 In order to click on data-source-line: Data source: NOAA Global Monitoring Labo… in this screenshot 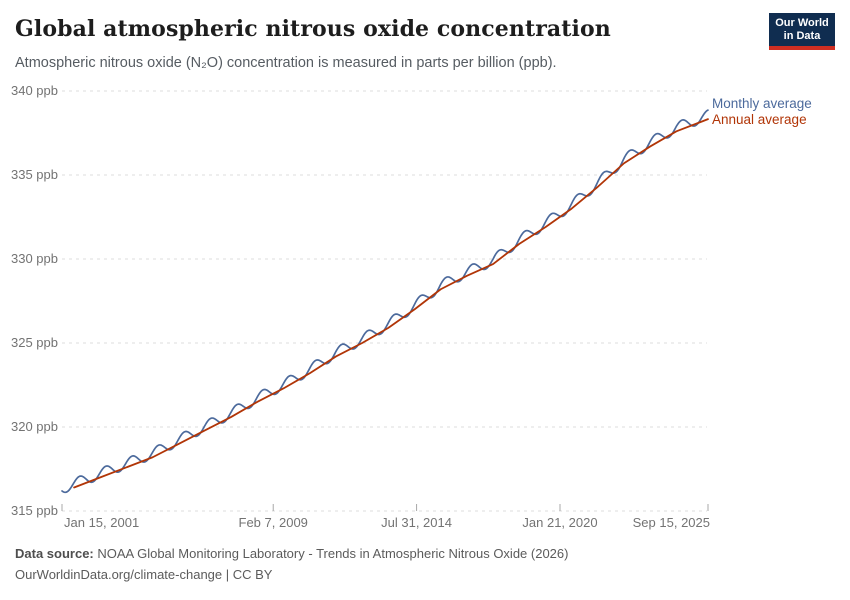, I will do `click(291, 553)`.